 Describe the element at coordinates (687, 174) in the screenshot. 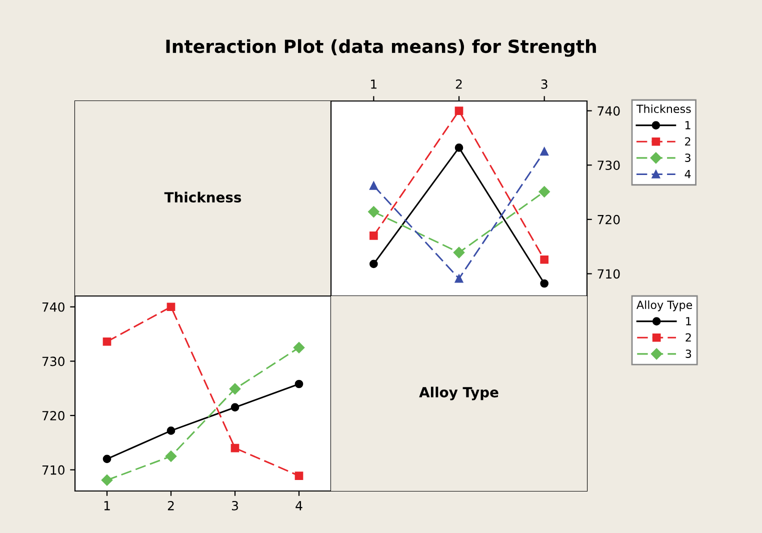

I see `legend-label: 4` at that location.